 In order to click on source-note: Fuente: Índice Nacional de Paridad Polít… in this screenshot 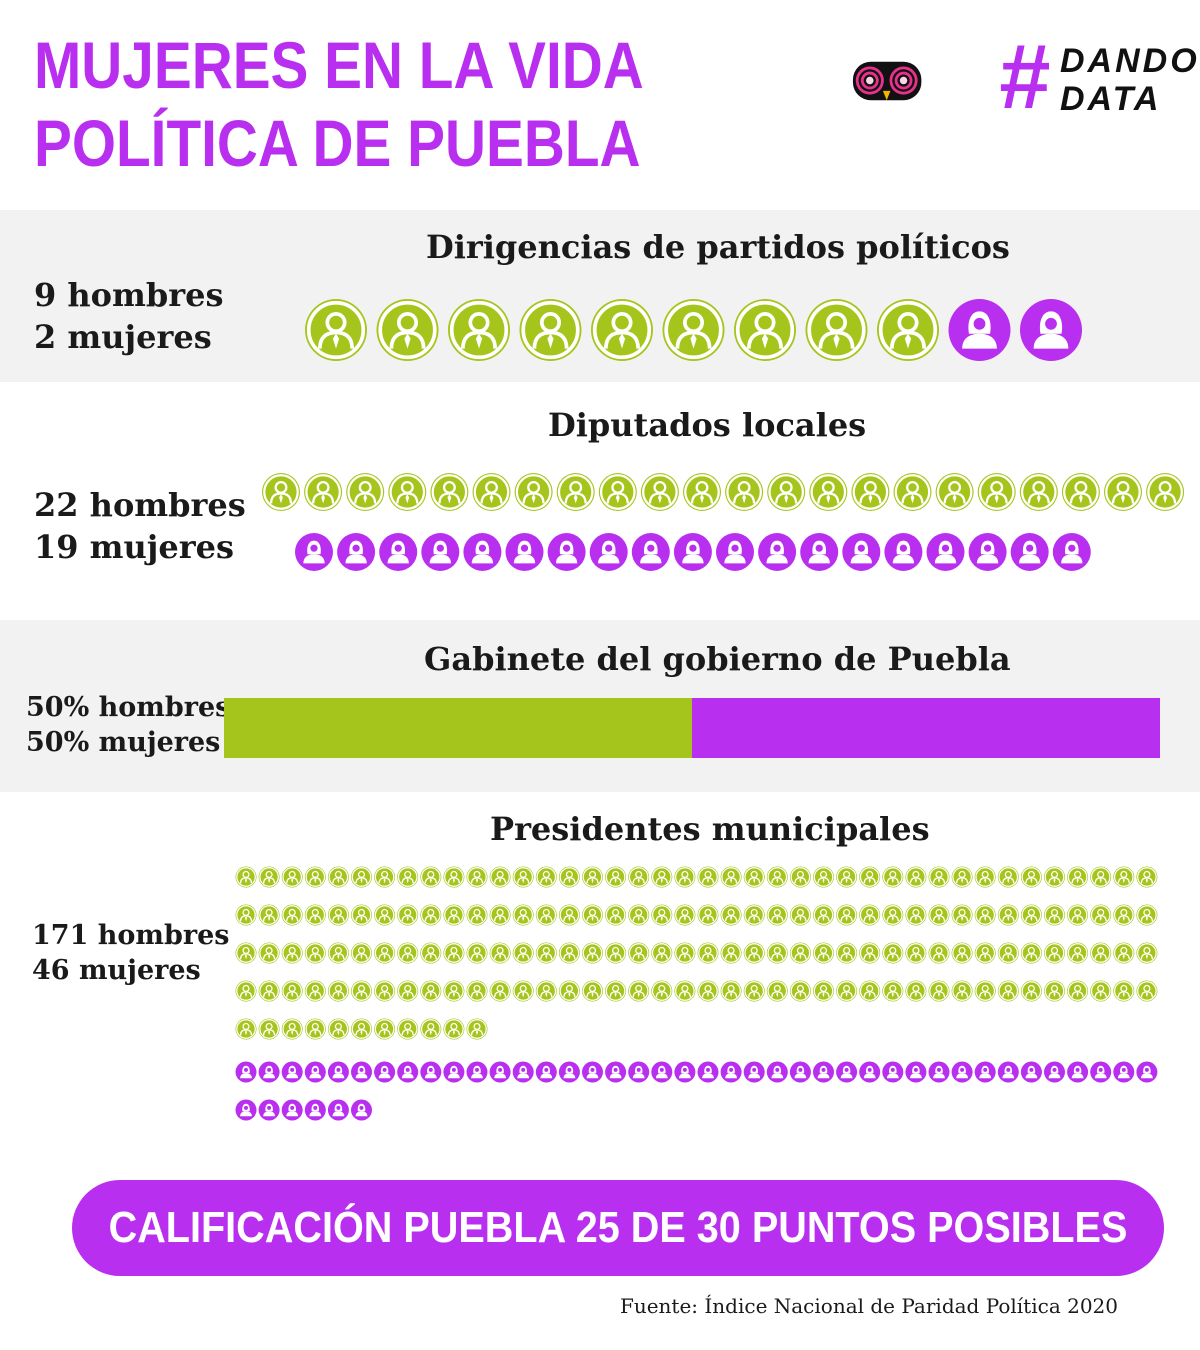, I will do `click(868, 1306)`.